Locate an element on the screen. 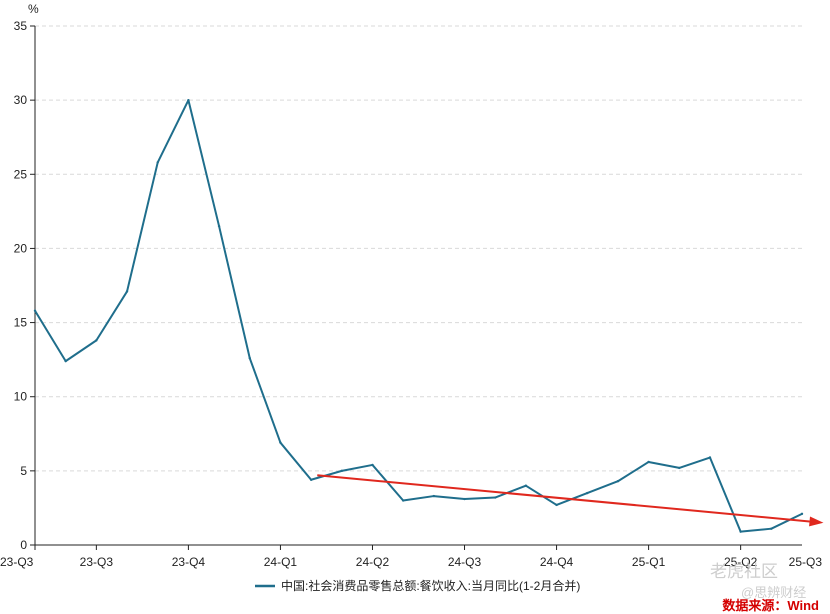 This screenshot has width=830, height=614. legend-label: 中国:社会消费品零售总额:餐饮收入:当月同比(1-2月合并) is located at coordinates (430, 585).